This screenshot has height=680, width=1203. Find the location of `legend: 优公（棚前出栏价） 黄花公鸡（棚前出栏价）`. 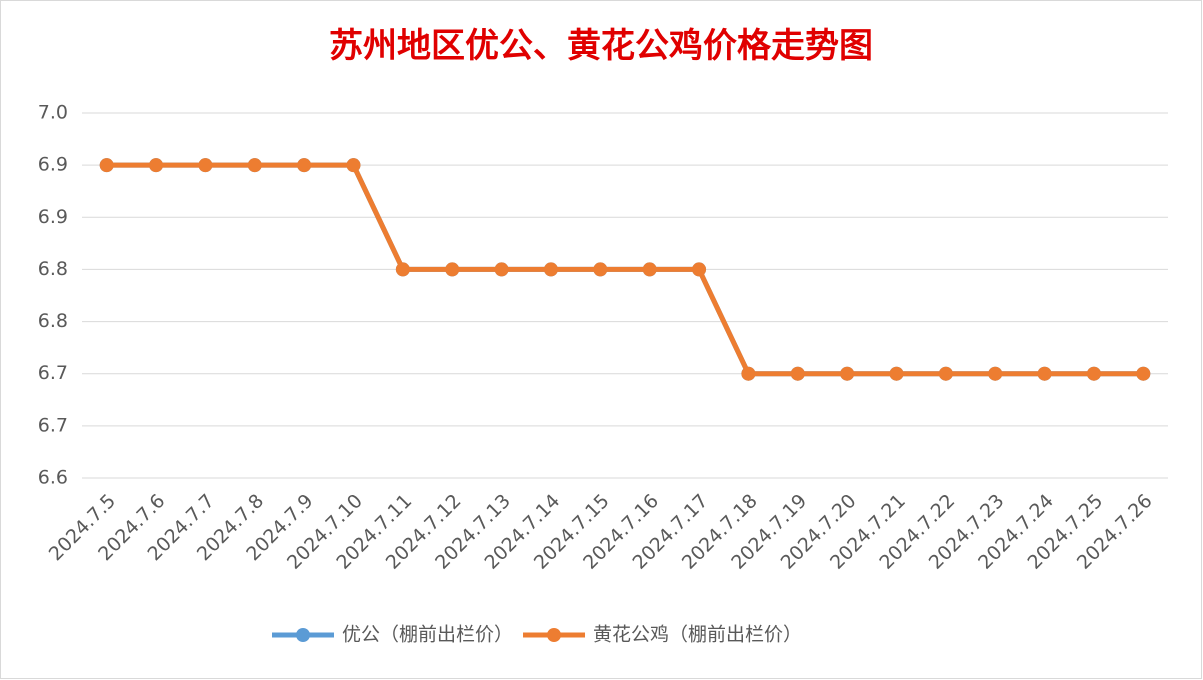

legend: 优公（棚前出栏价） 黄花公鸡（棚前出栏价） is located at coordinates (537, 635).